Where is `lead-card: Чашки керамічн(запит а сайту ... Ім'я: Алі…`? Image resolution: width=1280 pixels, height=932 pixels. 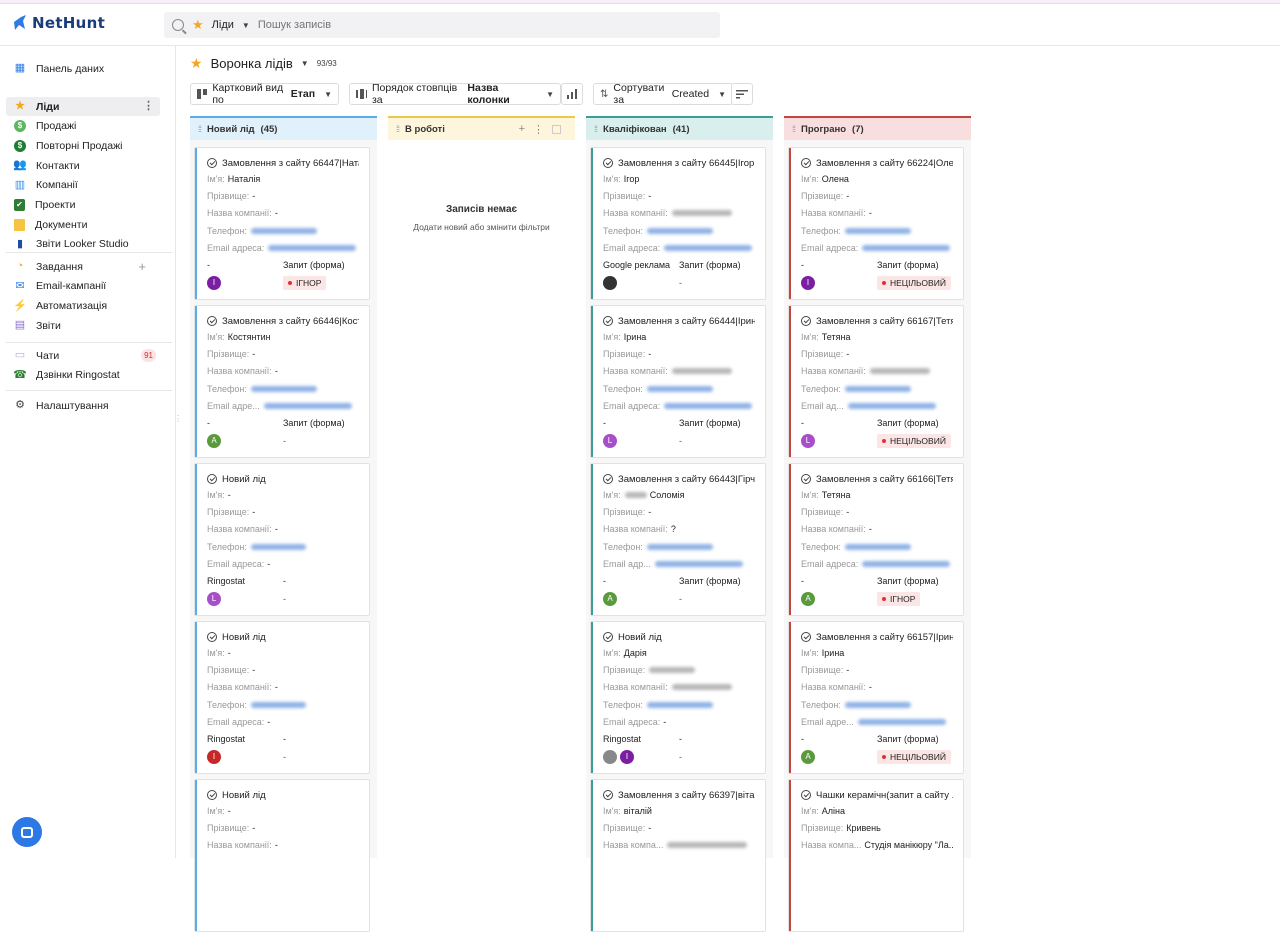 lead-card: Чашки керамічн(запит а сайту ... Ім'я: Алі… is located at coordinates (876, 855).